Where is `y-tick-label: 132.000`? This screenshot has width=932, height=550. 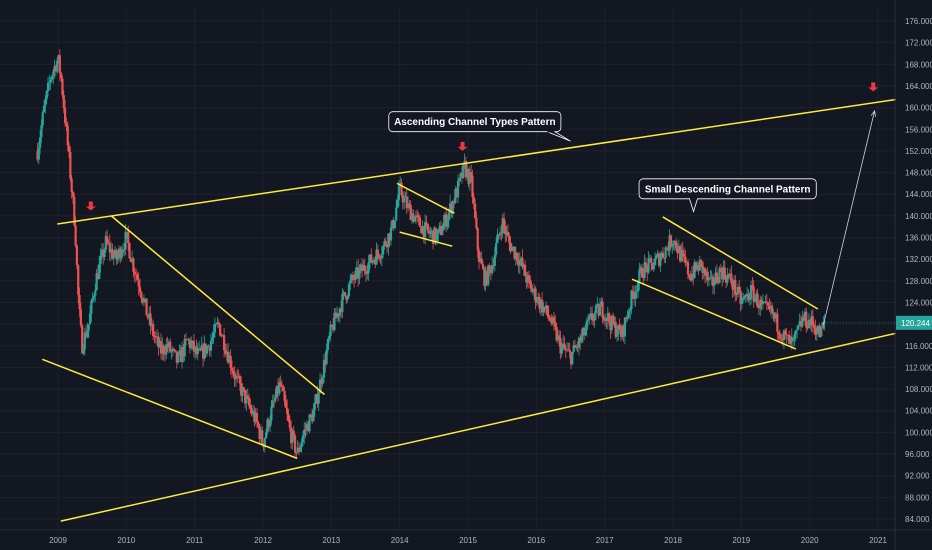
y-tick-label: 132.000 is located at coordinates (918, 259).